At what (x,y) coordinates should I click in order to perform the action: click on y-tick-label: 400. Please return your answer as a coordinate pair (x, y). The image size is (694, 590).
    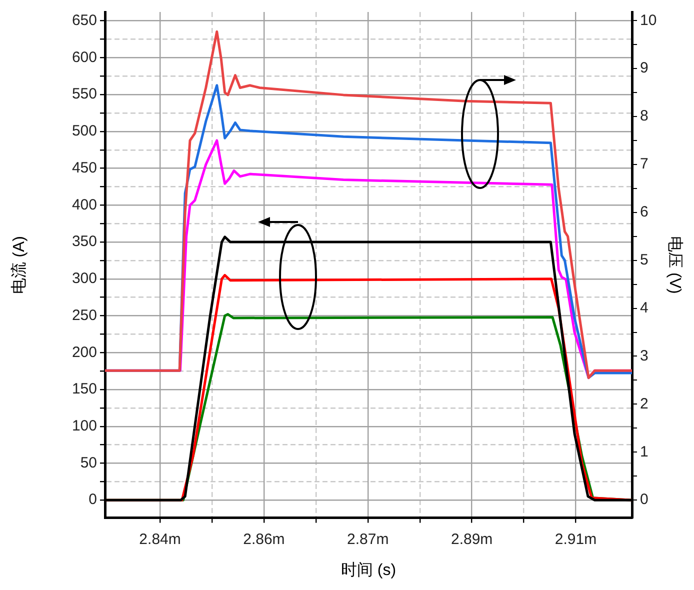
    Looking at the image, I should click on (84, 205).